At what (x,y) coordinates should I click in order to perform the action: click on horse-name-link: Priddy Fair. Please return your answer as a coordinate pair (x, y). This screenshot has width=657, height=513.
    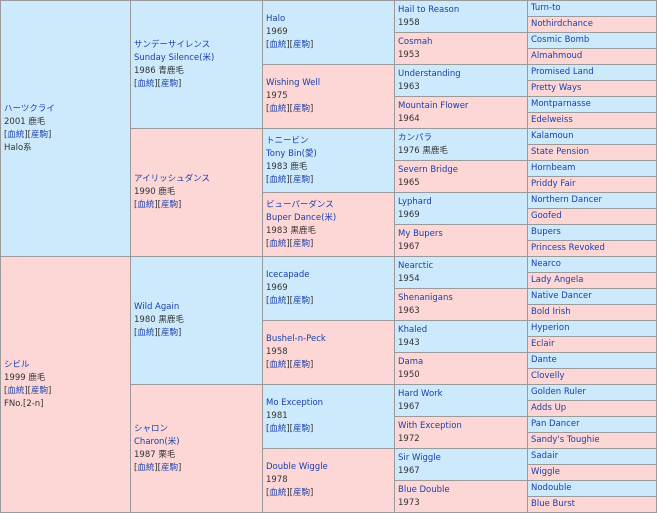
    Looking at the image, I should click on (553, 184).